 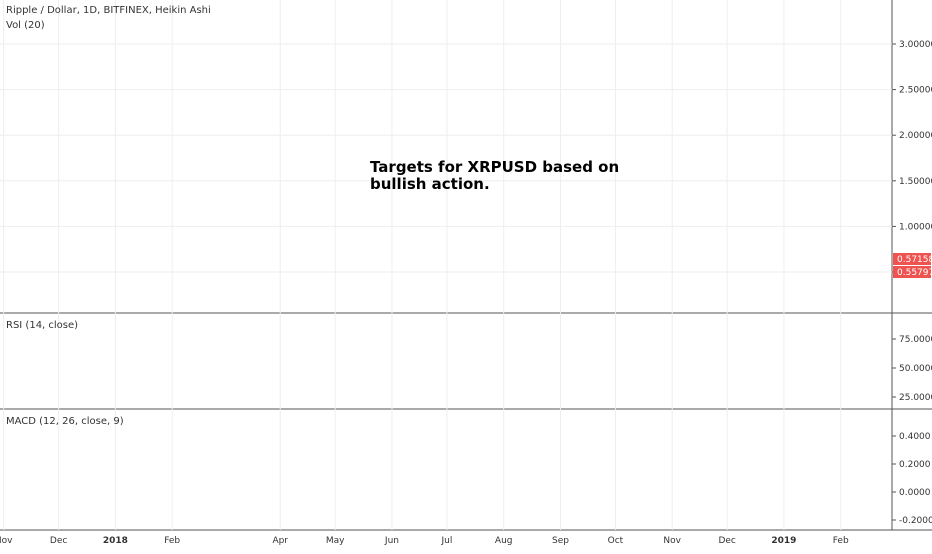 I want to click on price-tick-label: 3.00000, so click(x=915, y=45).